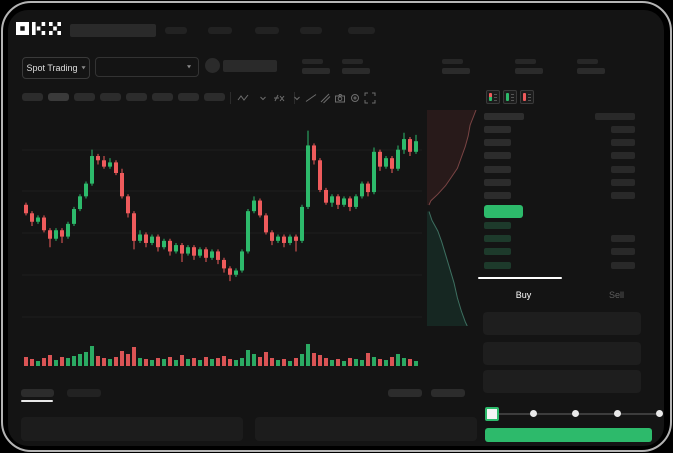  I want to click on pair-icon-placeholder, so click(212, 65).